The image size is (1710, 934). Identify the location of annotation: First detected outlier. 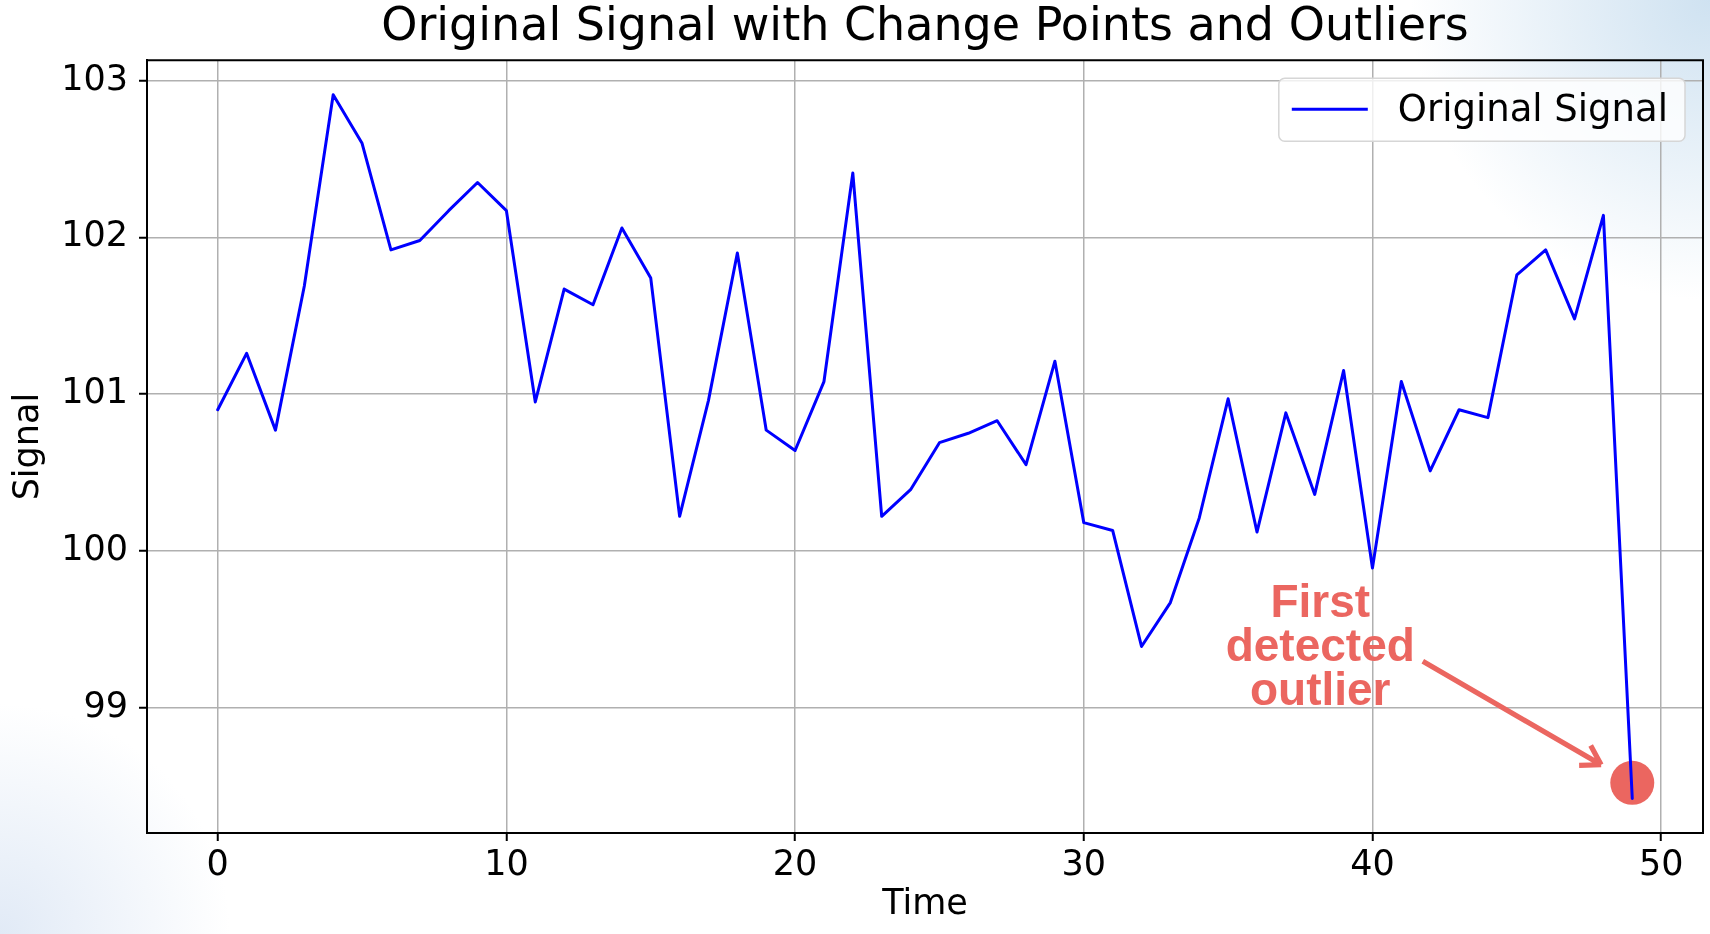
(1320, 644).